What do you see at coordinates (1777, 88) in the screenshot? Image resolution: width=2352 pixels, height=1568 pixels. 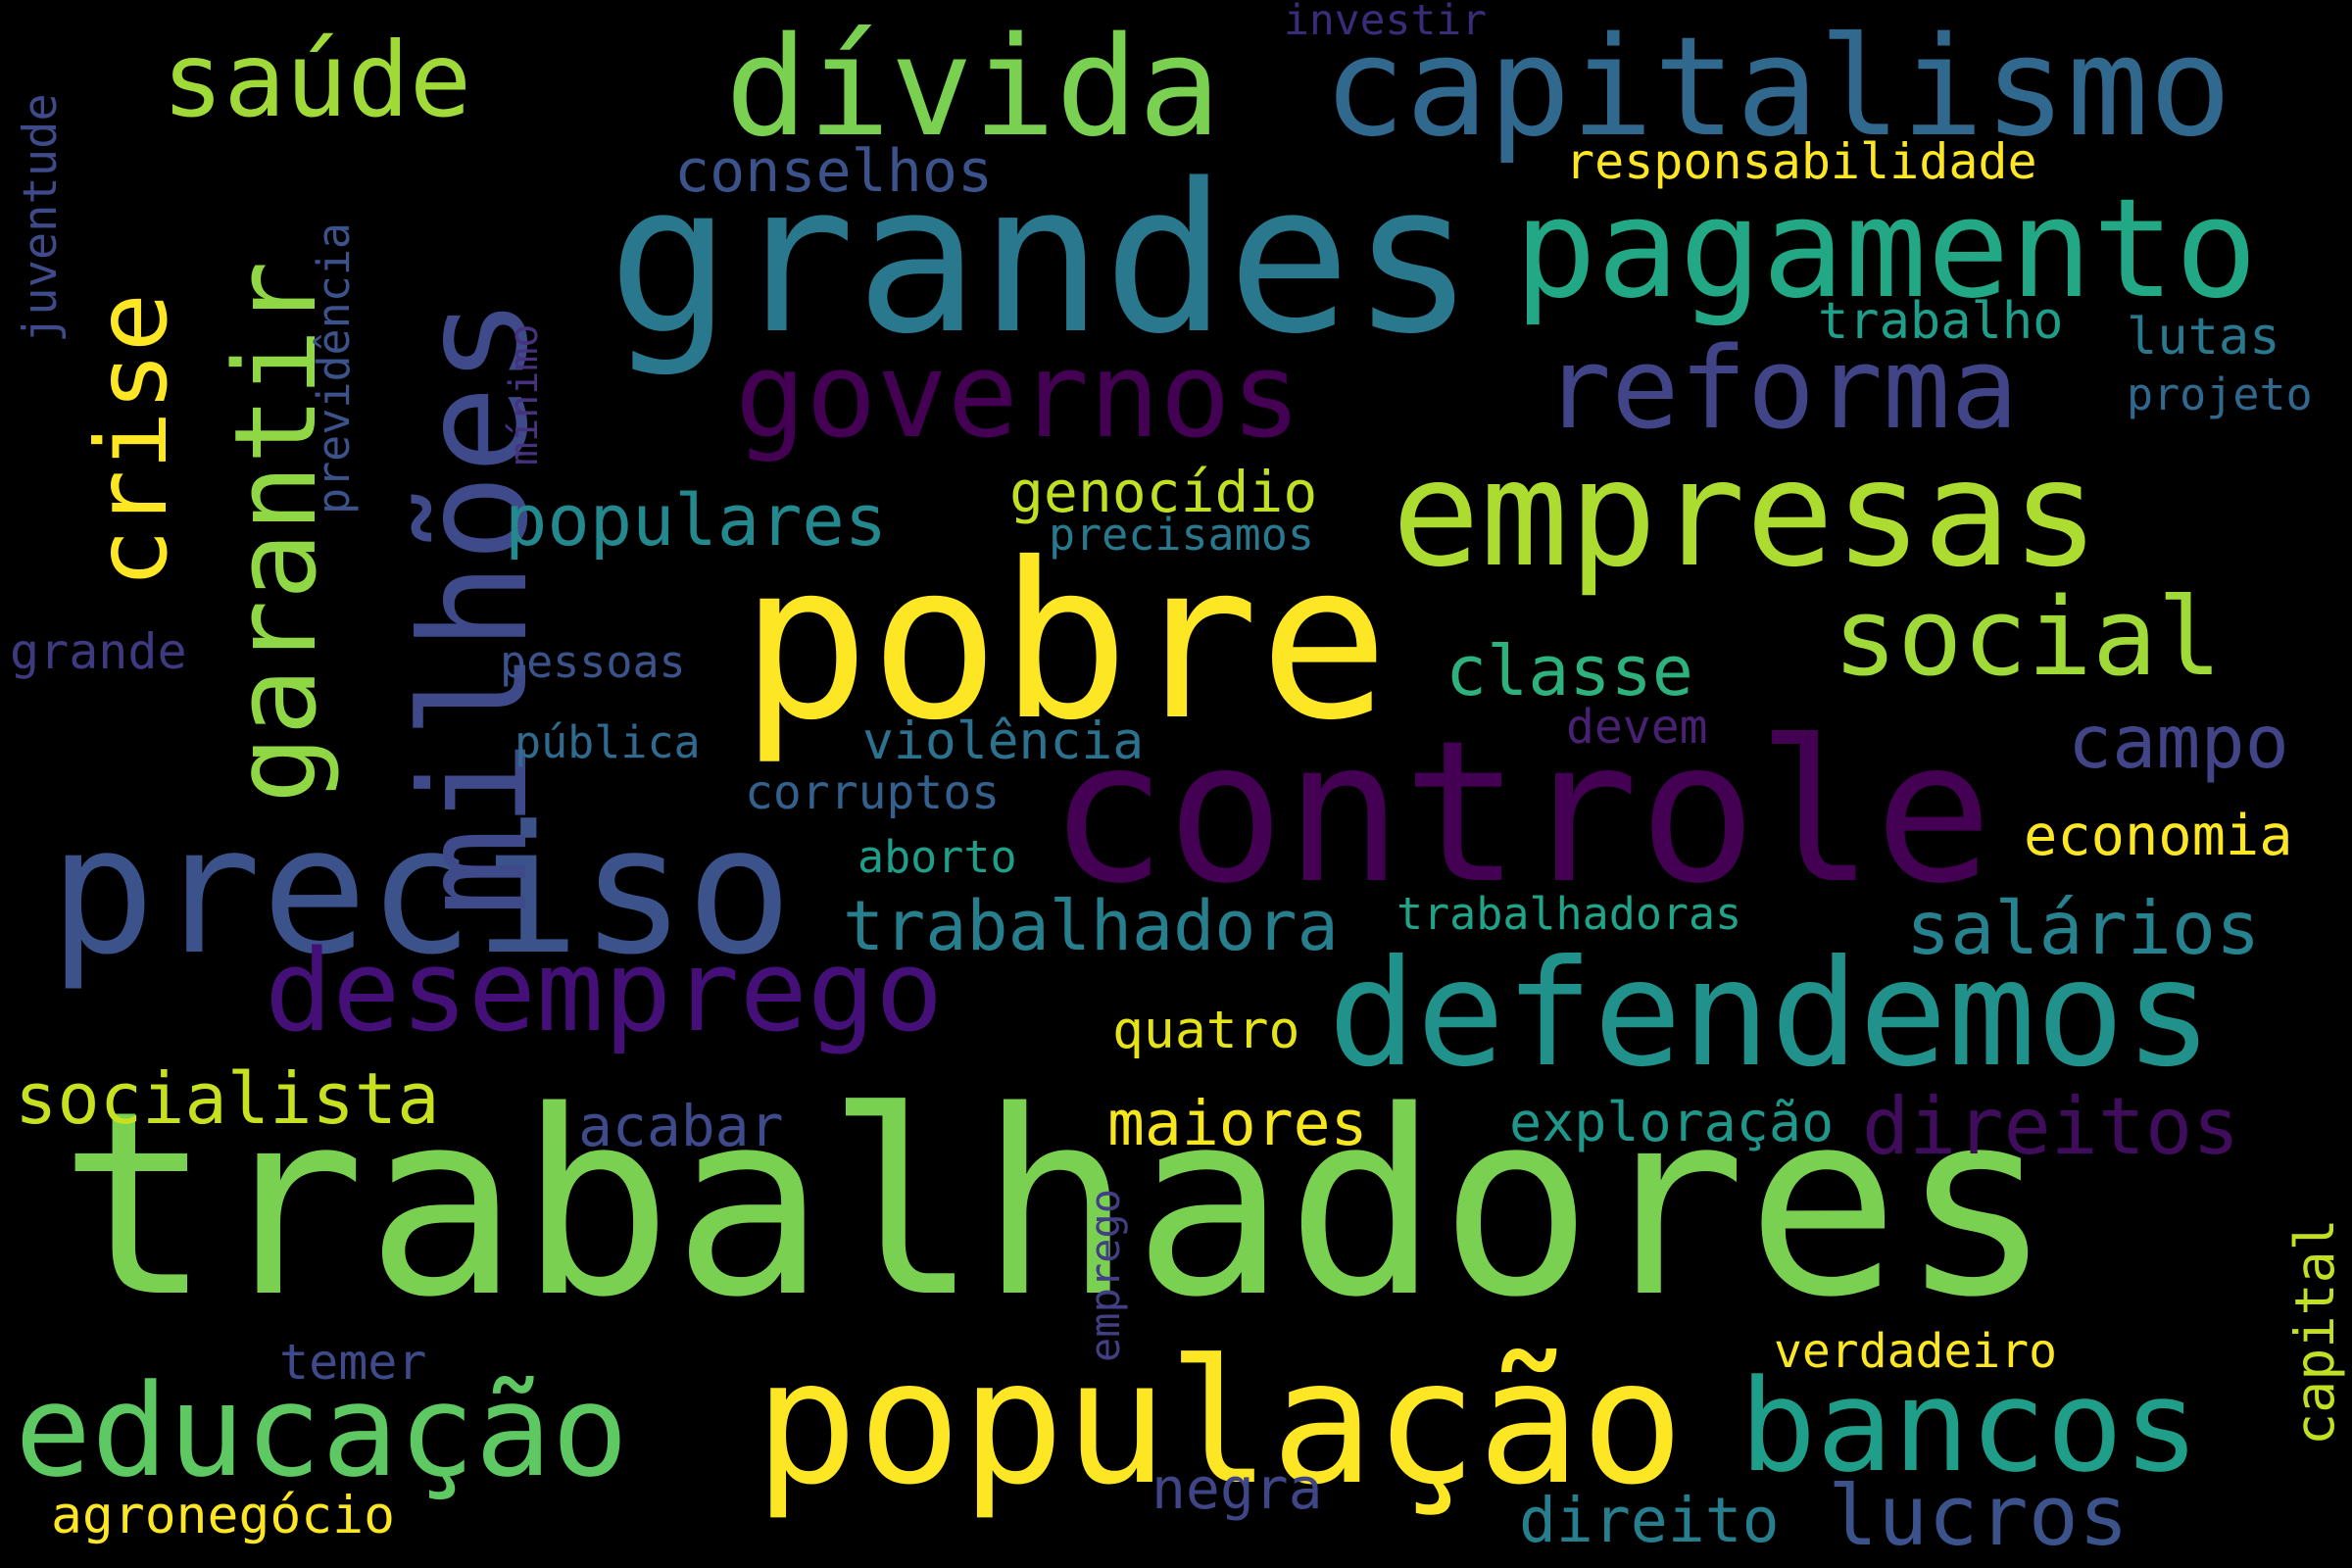 I see `word-capitalismo: capitalismo` at bounding box center [1777, 88].